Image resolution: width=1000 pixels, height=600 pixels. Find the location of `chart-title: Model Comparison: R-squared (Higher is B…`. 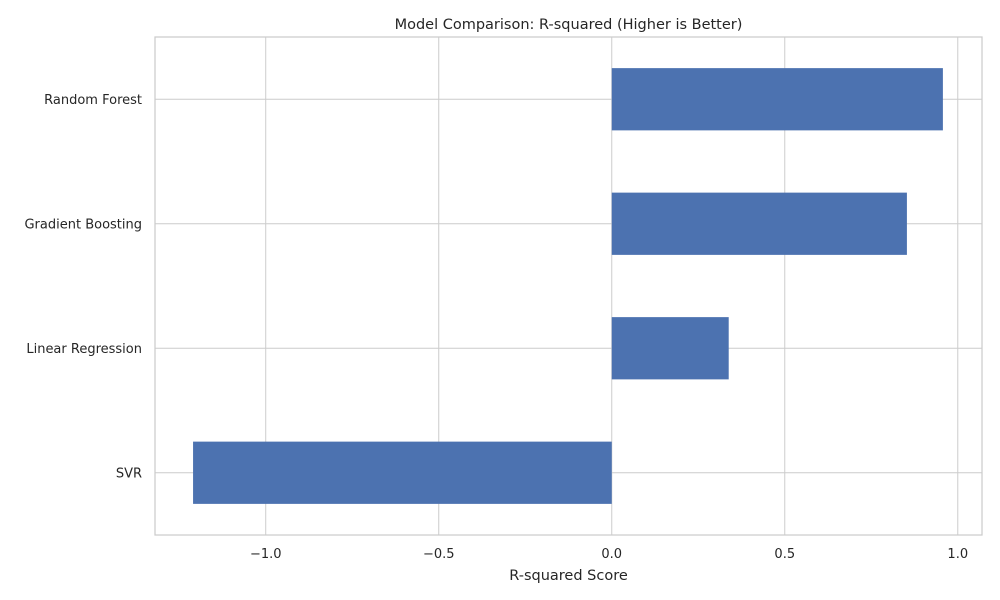

chart-title: Model Comparison: R-squared (Higher is B… is located at coordinates (569, 25).